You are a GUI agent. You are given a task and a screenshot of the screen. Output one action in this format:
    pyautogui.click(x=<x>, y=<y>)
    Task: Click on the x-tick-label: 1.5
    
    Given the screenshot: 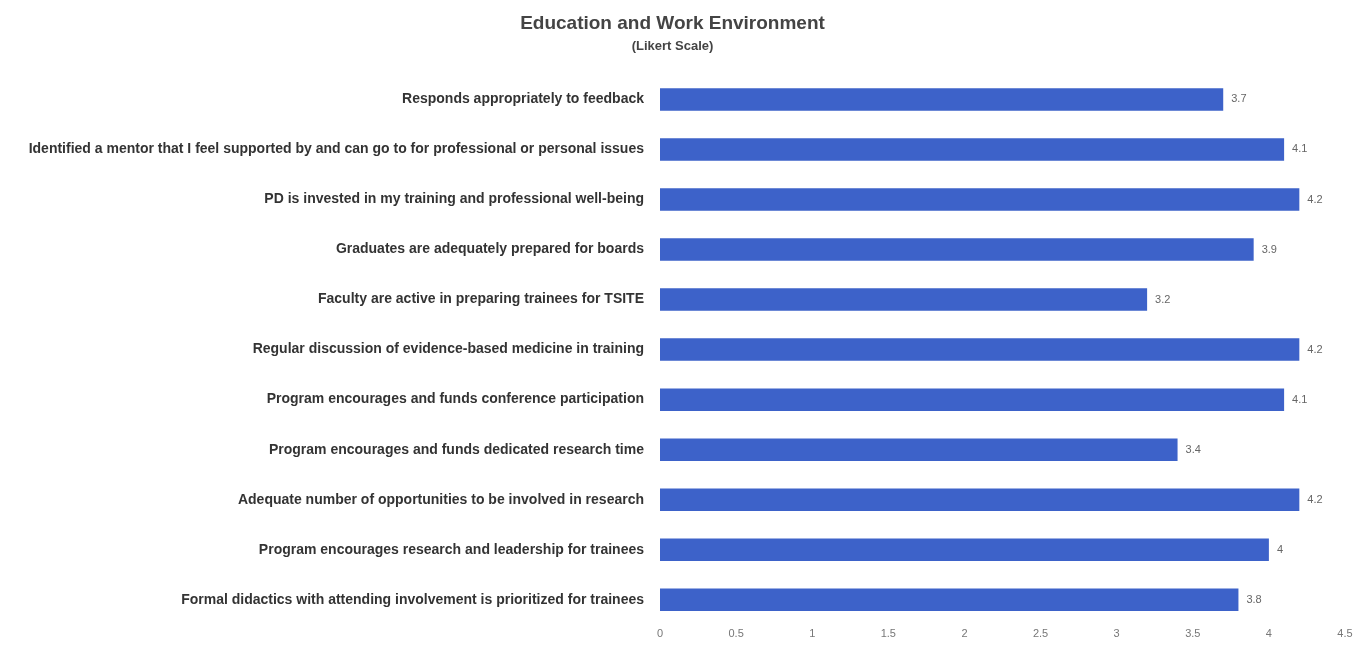 What is the action you would take?
    pyautogui.click(x=888, y=633)
    